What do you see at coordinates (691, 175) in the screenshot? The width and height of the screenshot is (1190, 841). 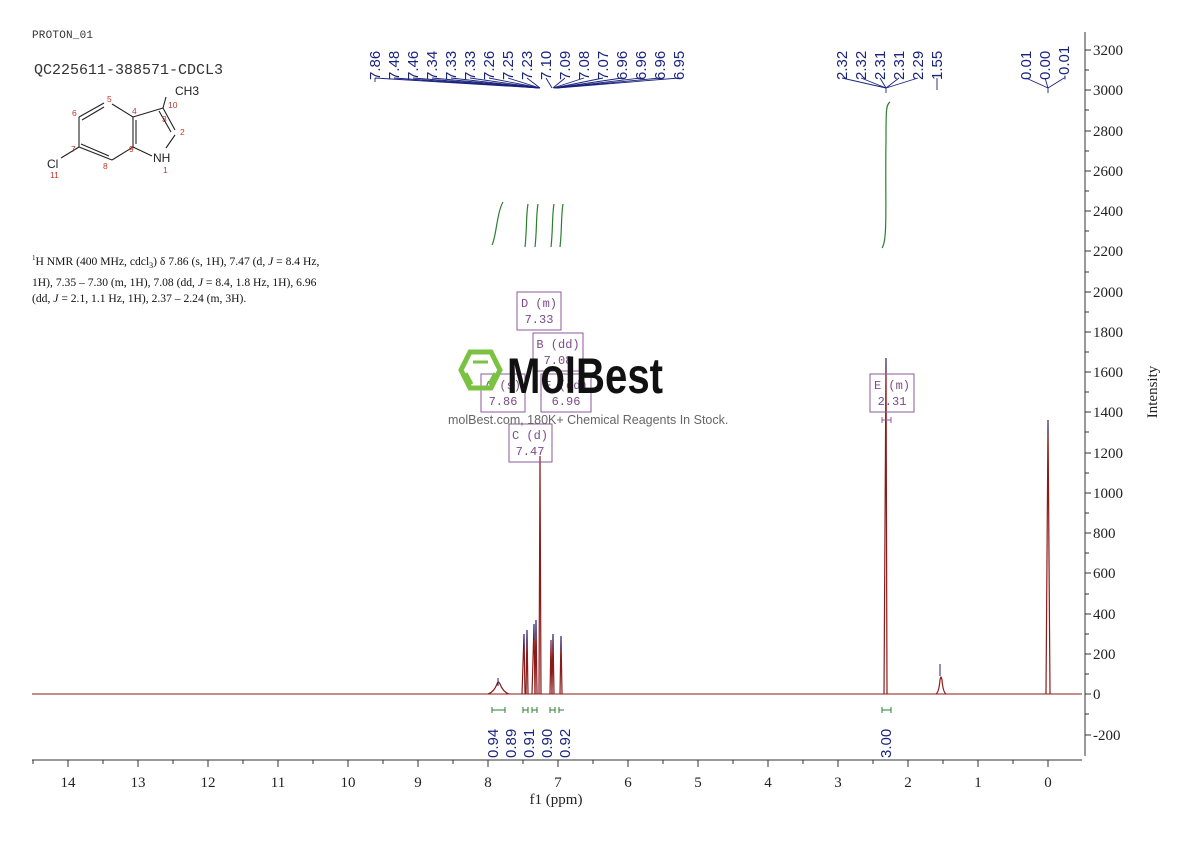 I see `integral-curves` at bounding box center [691, 175].